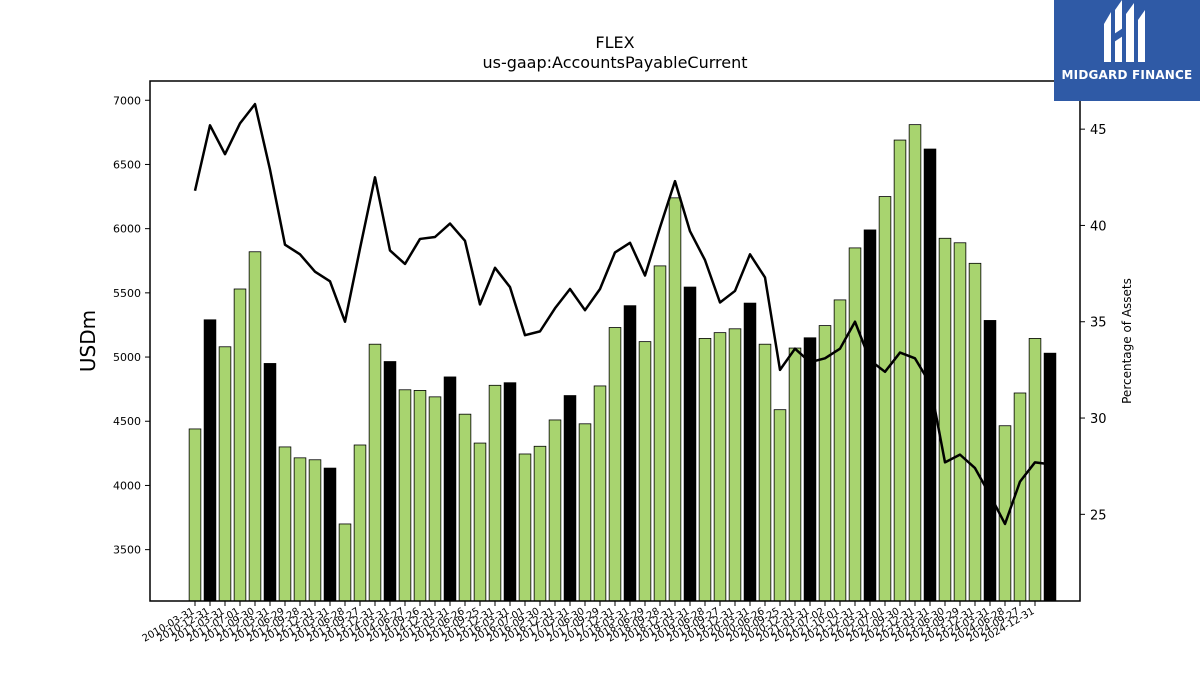 The image size is (1200, 675). I want to click on y-tick-label: 6500, so click(127, 164).